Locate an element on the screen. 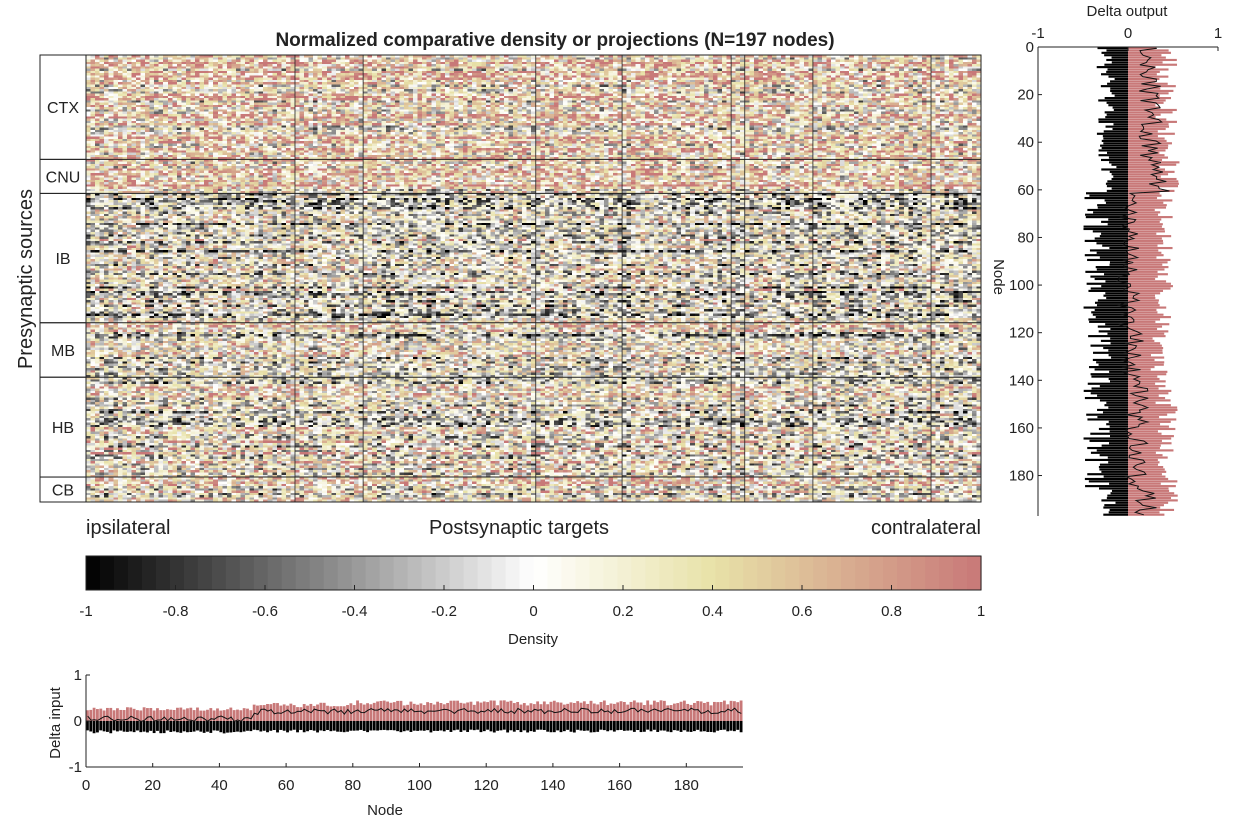 The image size is (1238, 836). delta-output-y-tick-label: 120 is located at coordinates (1021, 333).